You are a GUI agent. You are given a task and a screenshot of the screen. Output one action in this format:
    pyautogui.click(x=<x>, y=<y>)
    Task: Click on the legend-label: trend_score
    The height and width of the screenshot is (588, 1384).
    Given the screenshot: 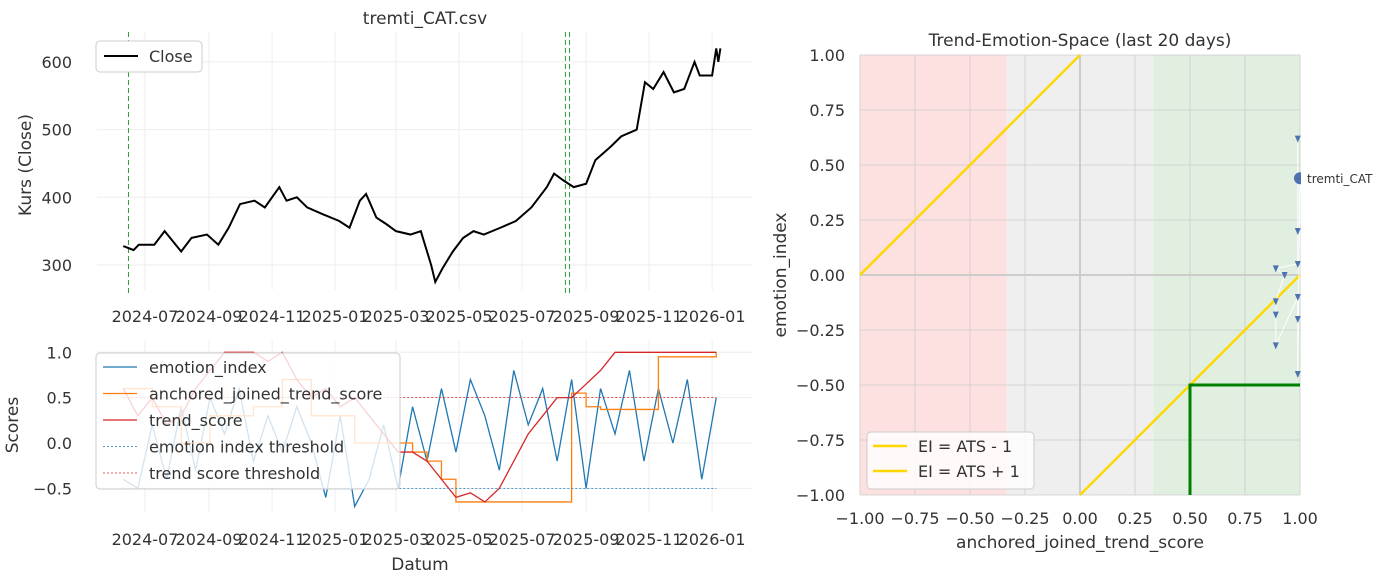 What is the action you would take?
    pyautogui.click(x=196, y=421)
    